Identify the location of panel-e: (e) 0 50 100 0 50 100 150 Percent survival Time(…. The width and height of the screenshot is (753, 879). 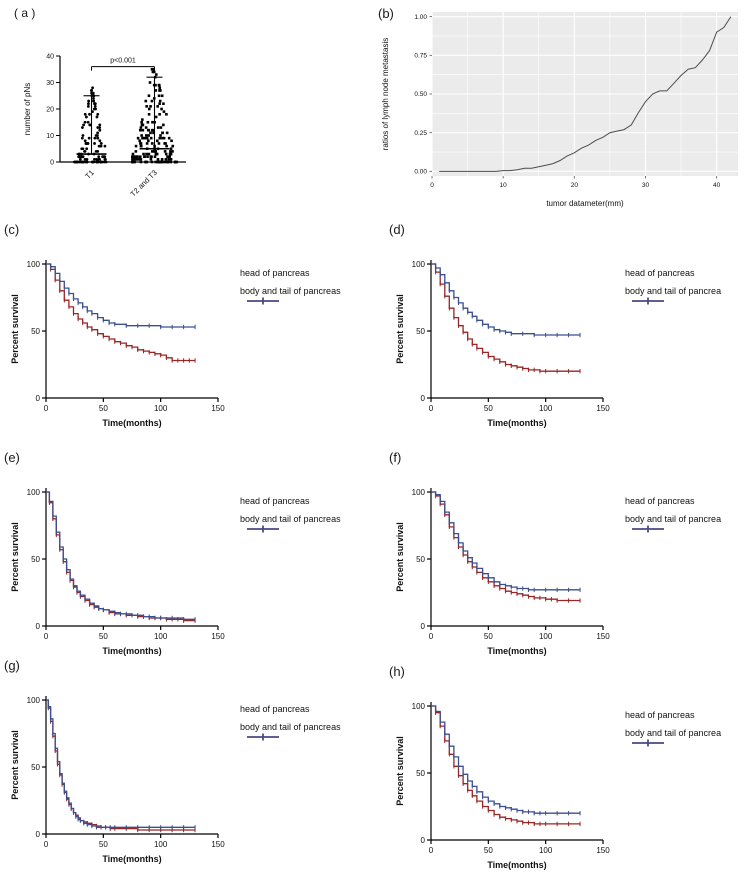
(190, 556).